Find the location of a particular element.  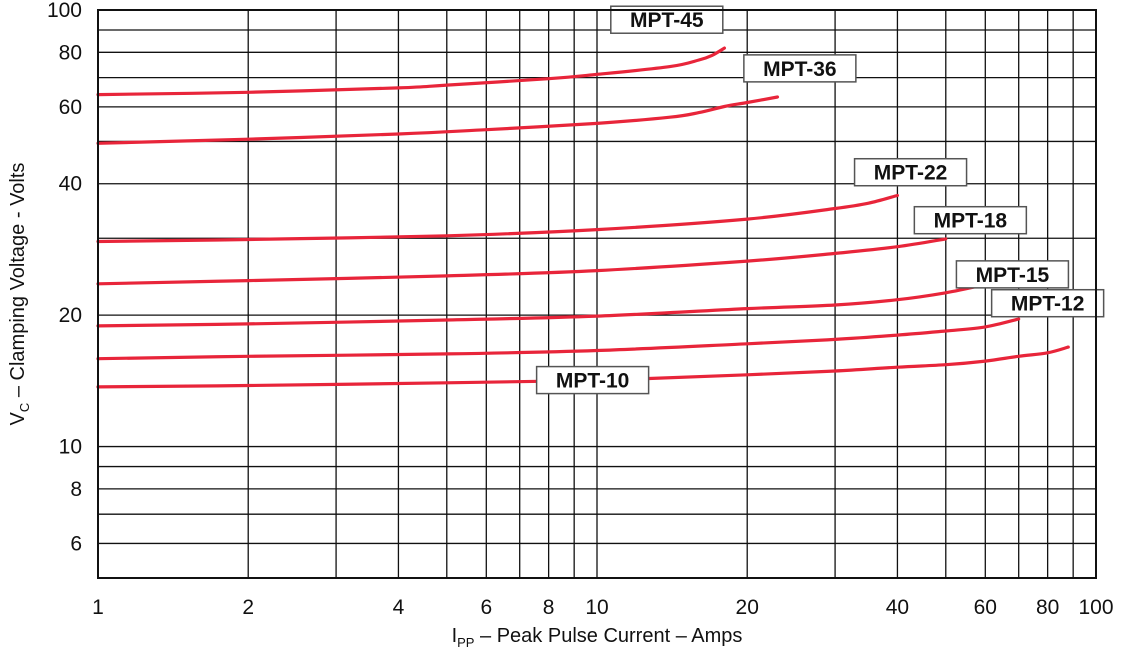

x-tick-label: 100 is located at coordinates (1095, 607).